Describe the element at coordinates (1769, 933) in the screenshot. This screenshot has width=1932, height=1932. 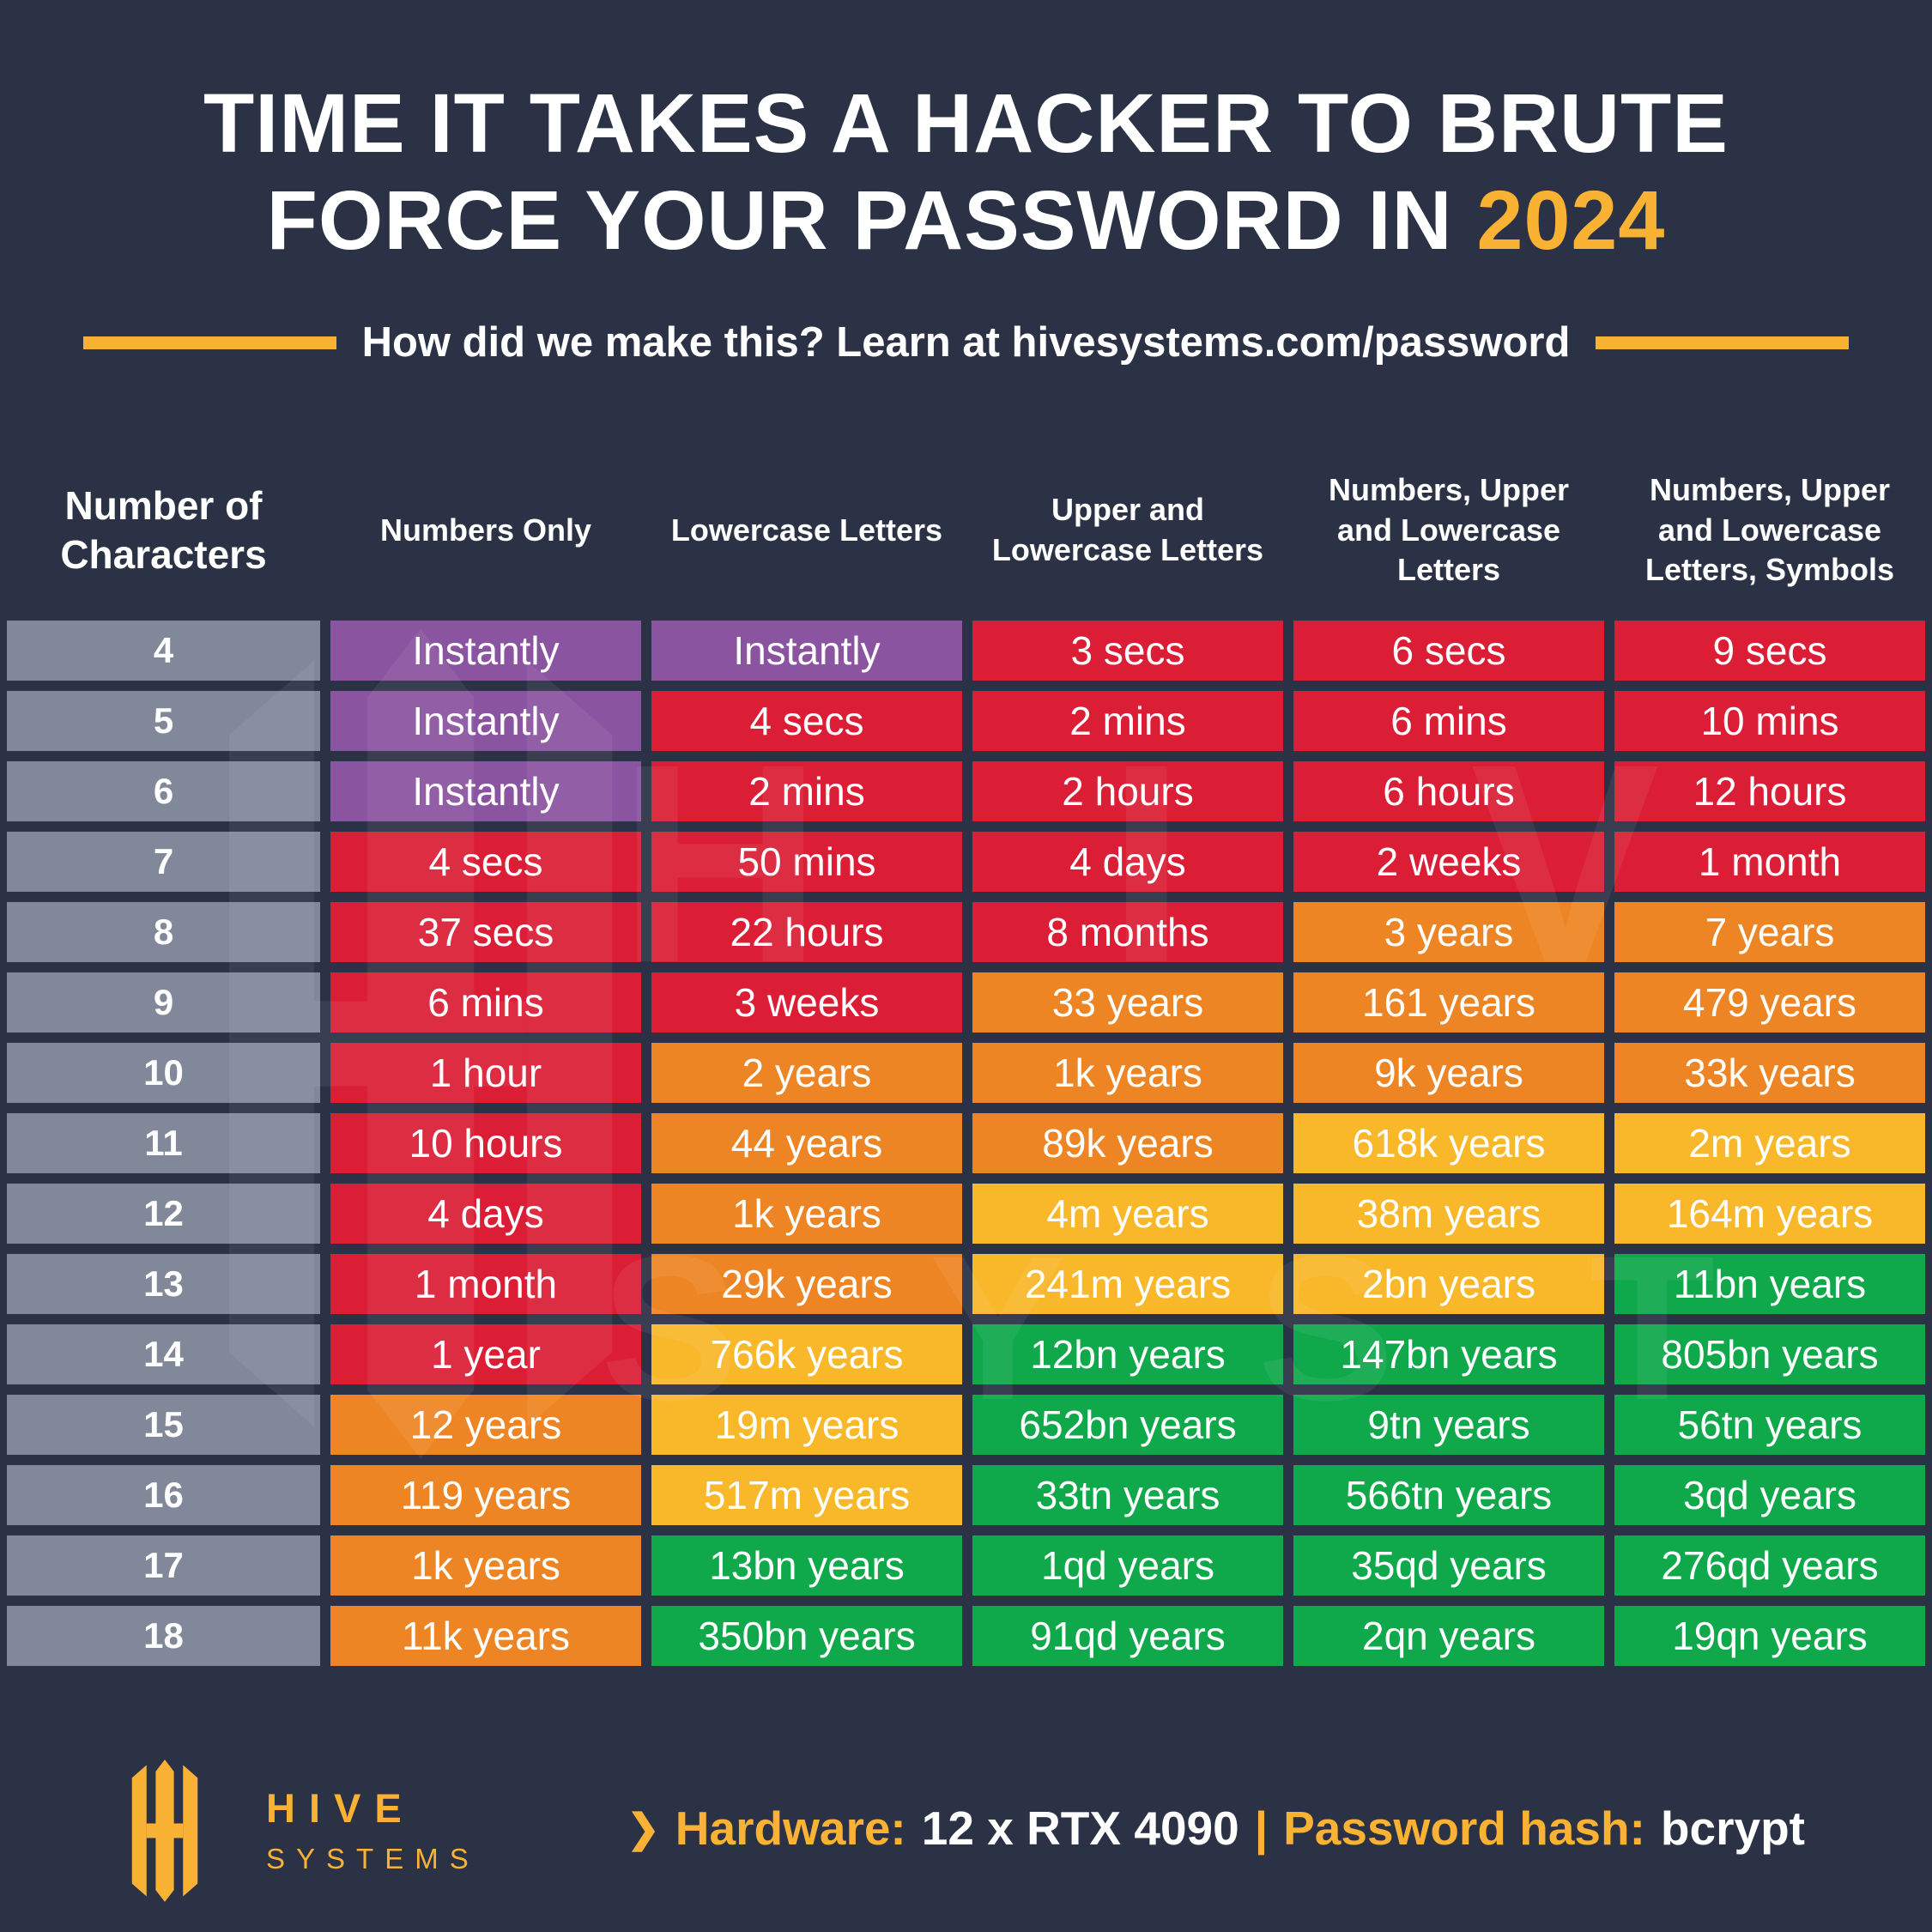
I see `time-cell: 7 years` at that location.